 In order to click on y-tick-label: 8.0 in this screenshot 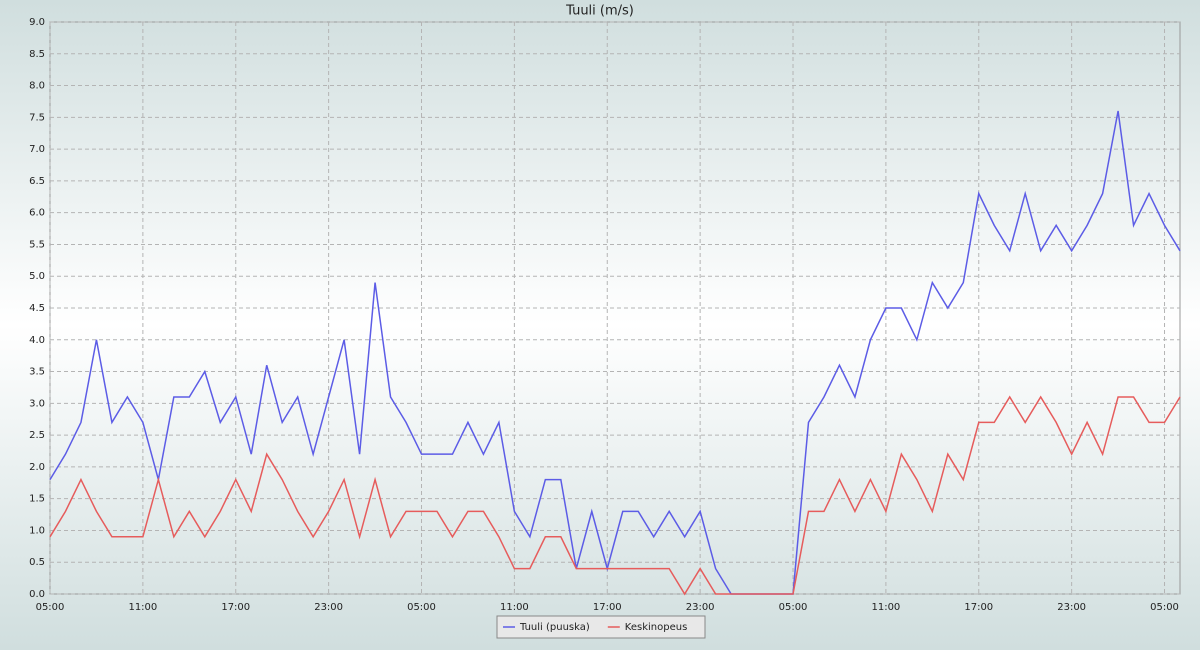, I will do `click(37, 86)`.